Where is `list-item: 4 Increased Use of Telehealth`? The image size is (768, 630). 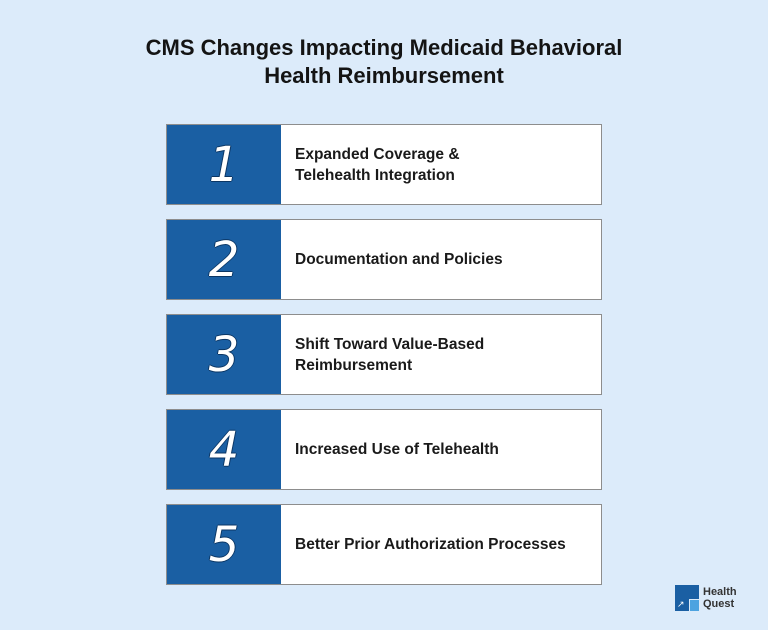 list-item: 4 Increased Use of Telehealth is located at coordinates (384, 449).